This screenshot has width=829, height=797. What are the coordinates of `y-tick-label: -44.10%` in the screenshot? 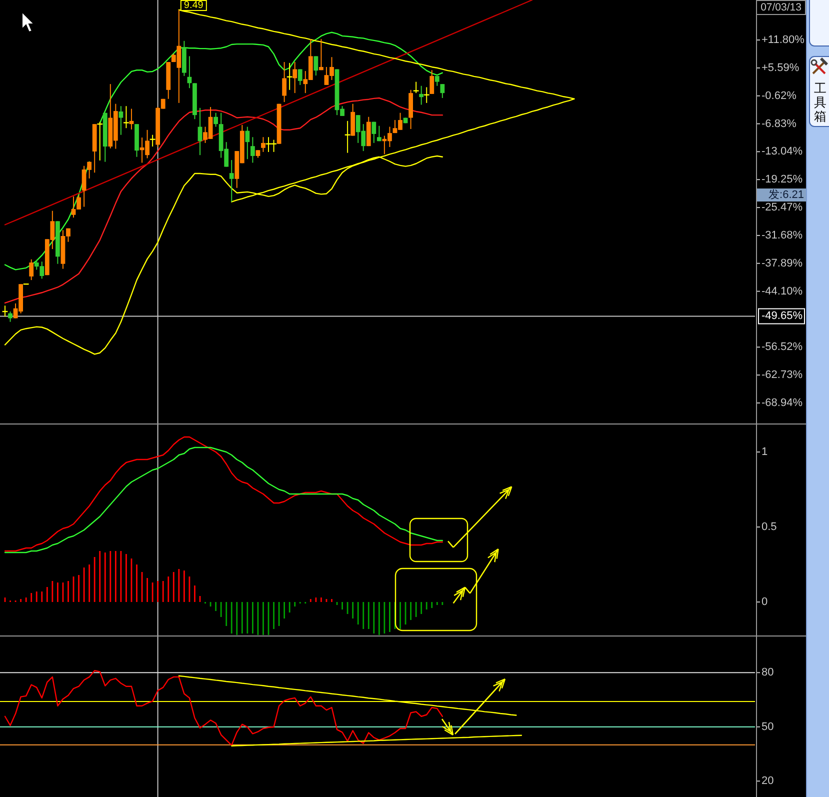 It's located at (782, 291).